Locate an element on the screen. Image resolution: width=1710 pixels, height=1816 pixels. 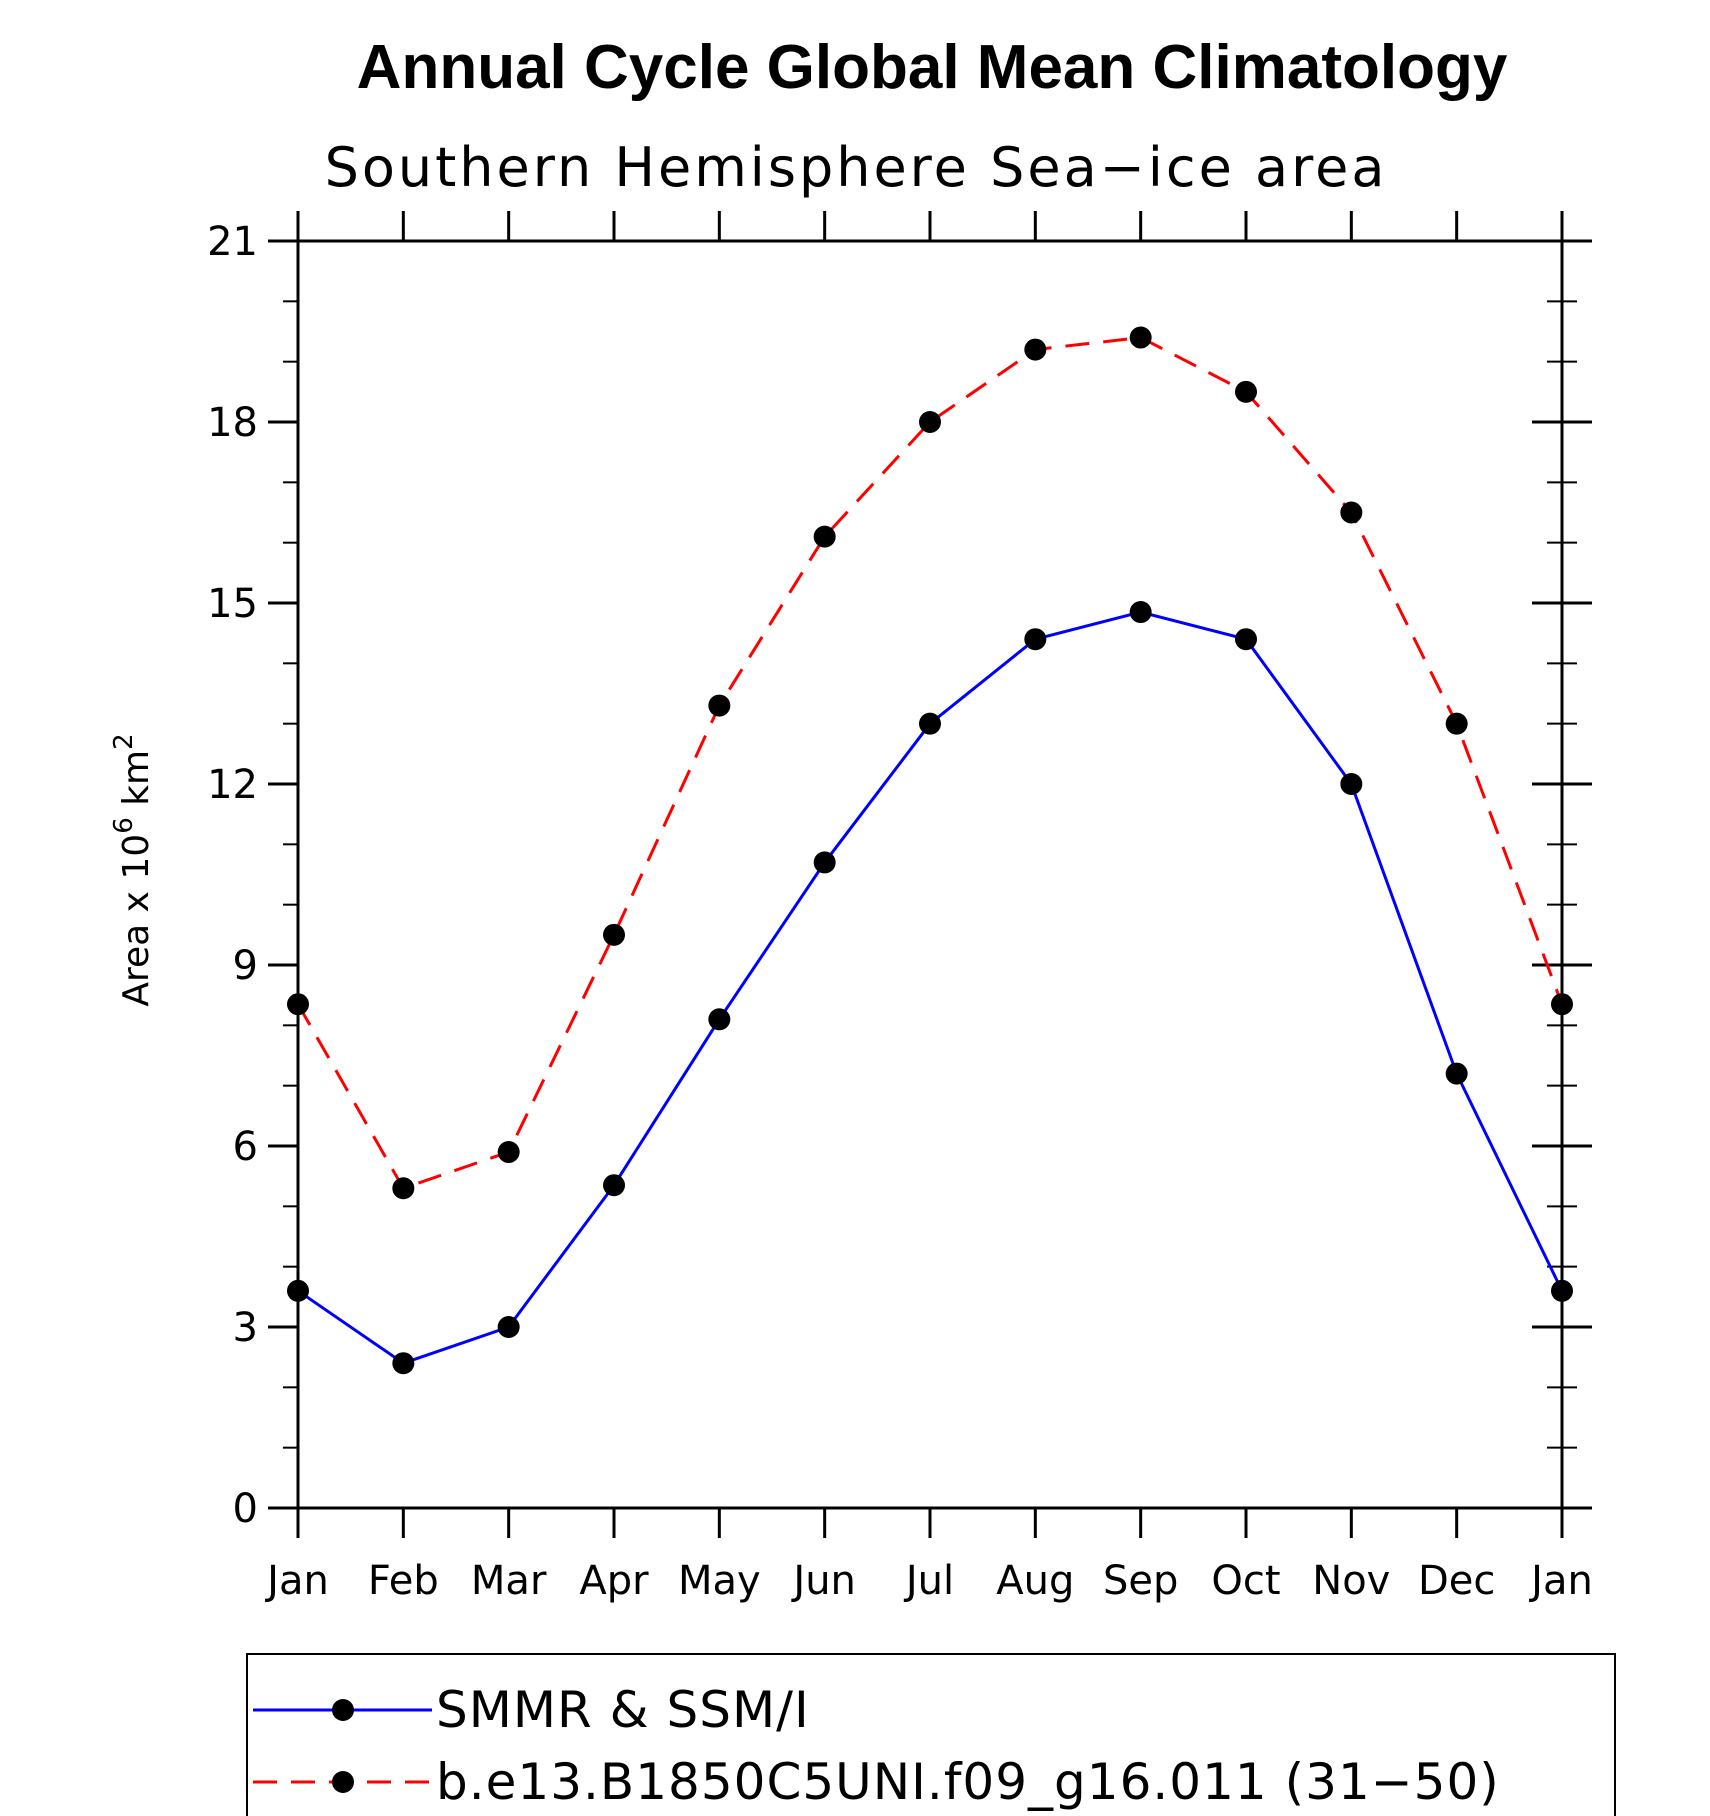
chart-title: Annual Cycle Global Mean Climatology is located at coordinates (932, 67).